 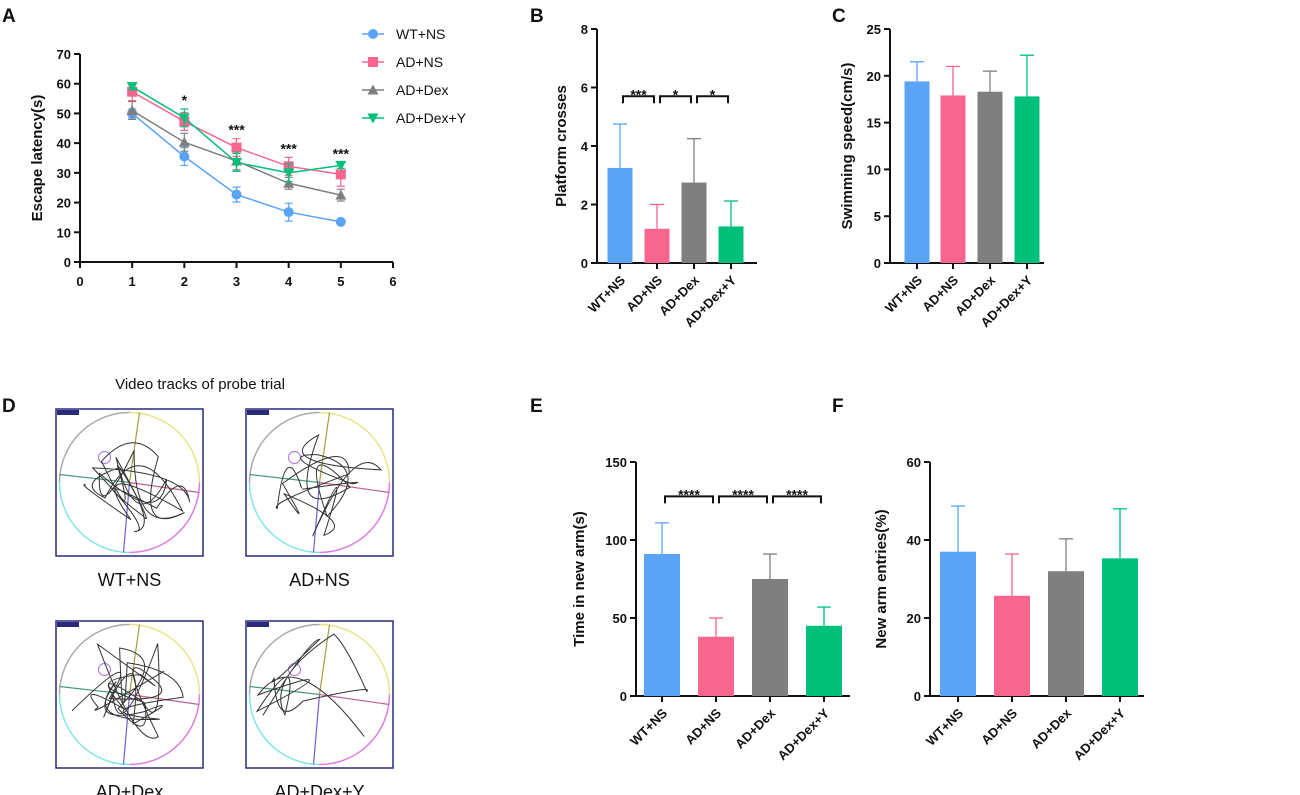 What do you see at coordinates (838, 406) in the screenshot?
I see `panel-label: F` at bounding box center [838, 406].